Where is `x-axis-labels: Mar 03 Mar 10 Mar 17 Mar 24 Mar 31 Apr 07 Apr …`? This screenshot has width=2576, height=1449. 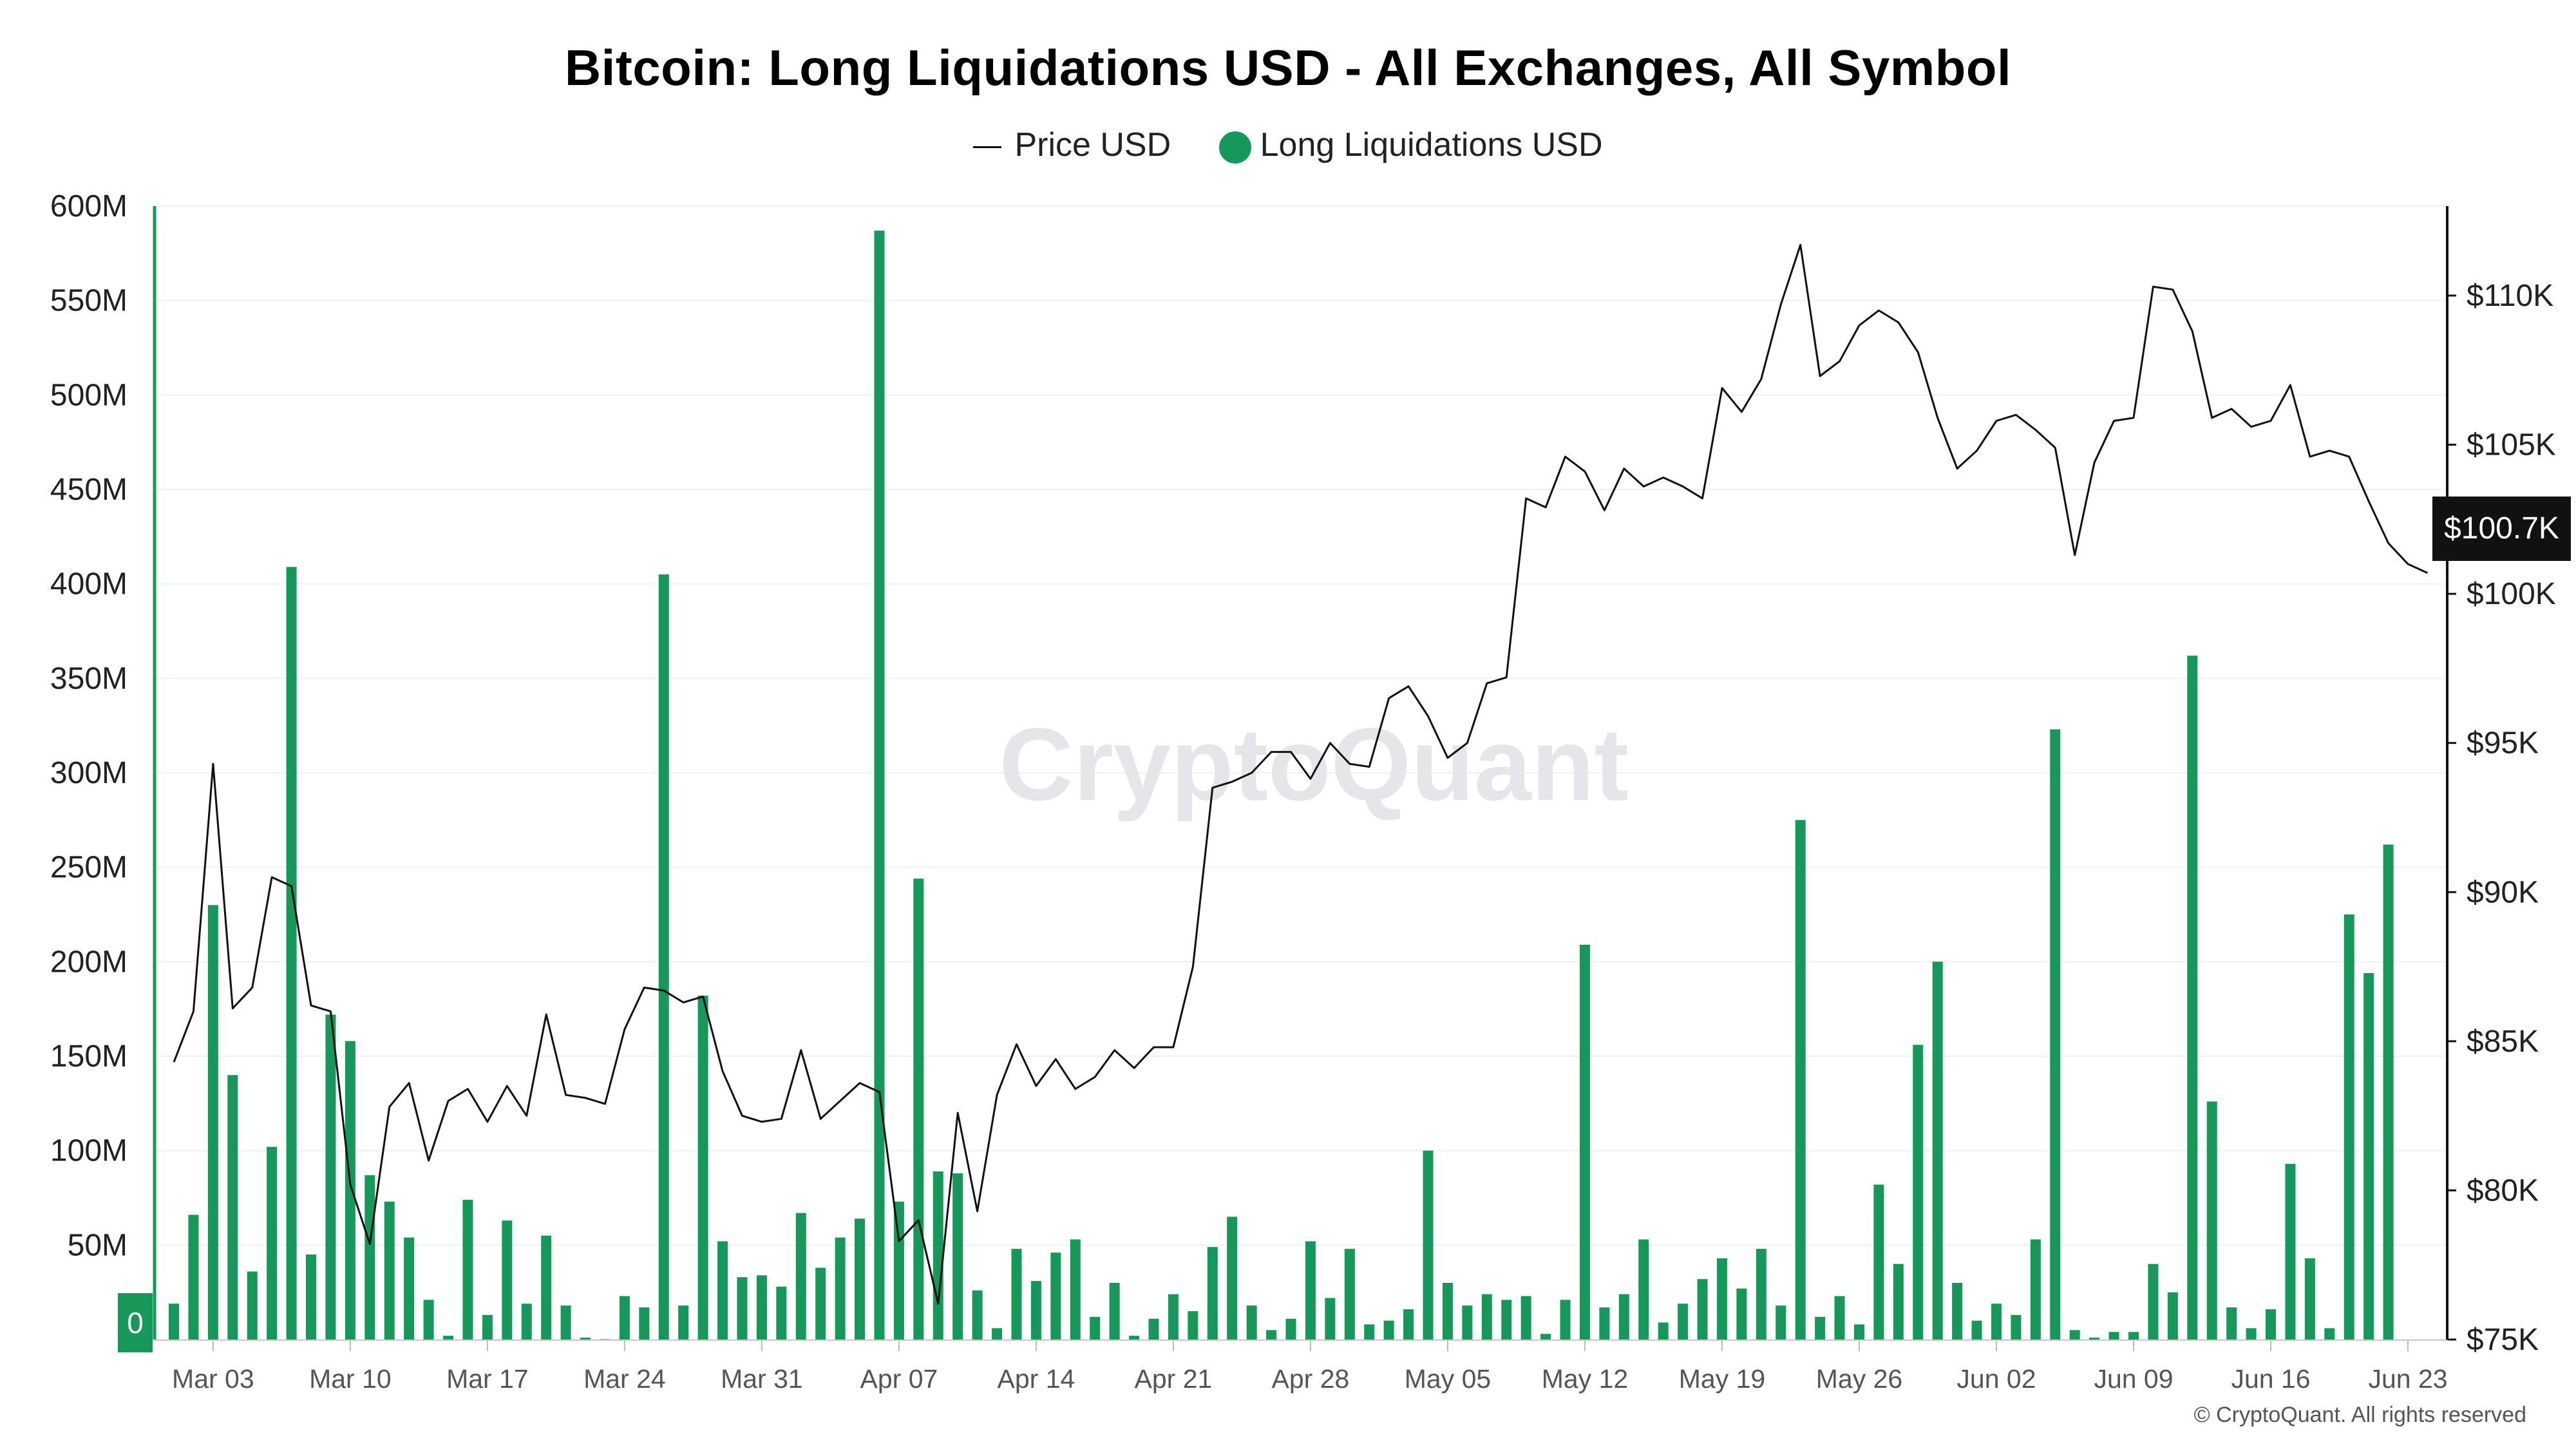
x-axis-labels: Mar 03 Mar 10 Mar 17 Mar 24 Mar 31 Apr 07 Apr … is located at coordinates (1310, 1368).